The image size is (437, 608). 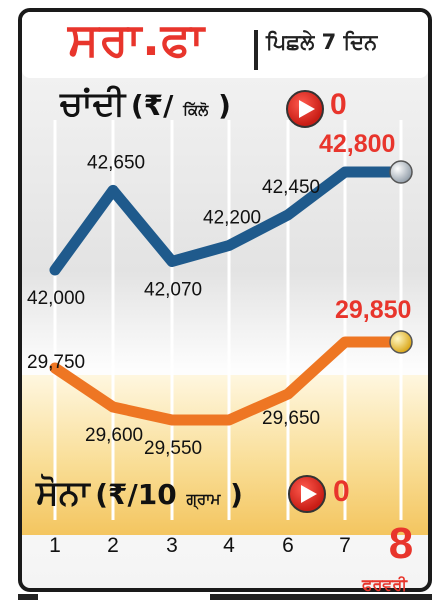 I want to click on silver-name: ਚਾਂਦੀ, so click(x=93, y=104).